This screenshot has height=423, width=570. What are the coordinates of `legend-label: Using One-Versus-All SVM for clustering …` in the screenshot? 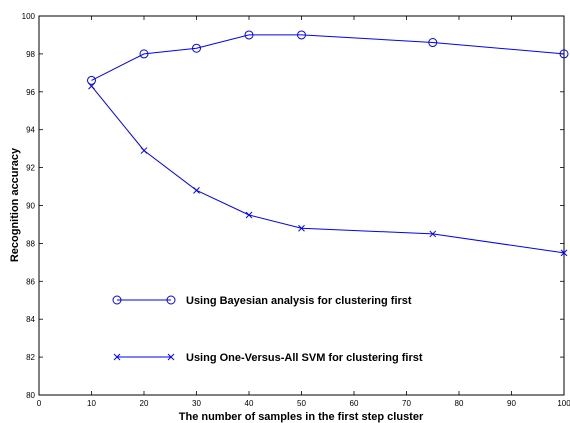 It's located at (304, 358).